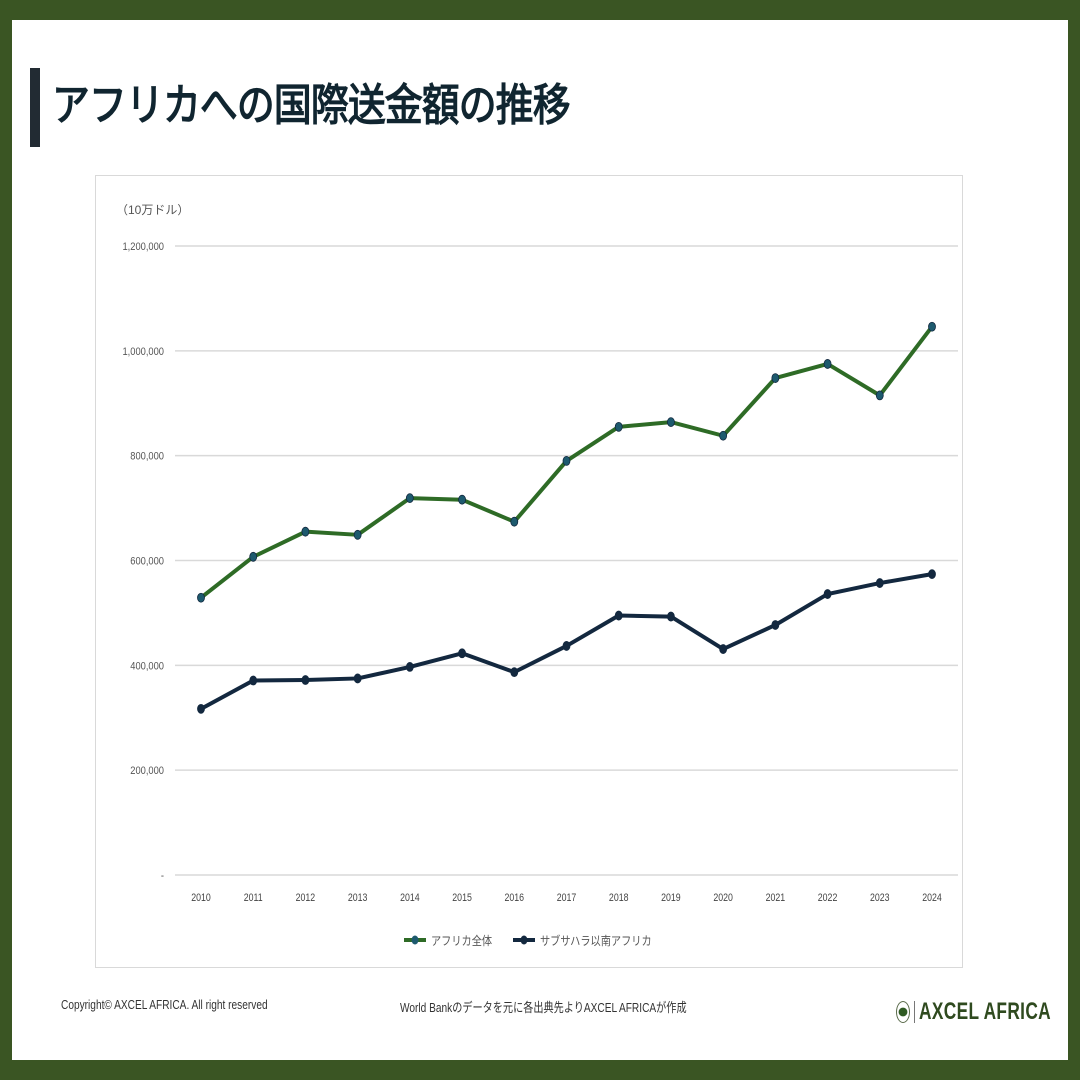  Describe the element at coordinates (152, 210) in the screenshot. I see `y-unit-label: （10万ドル）` at that location.